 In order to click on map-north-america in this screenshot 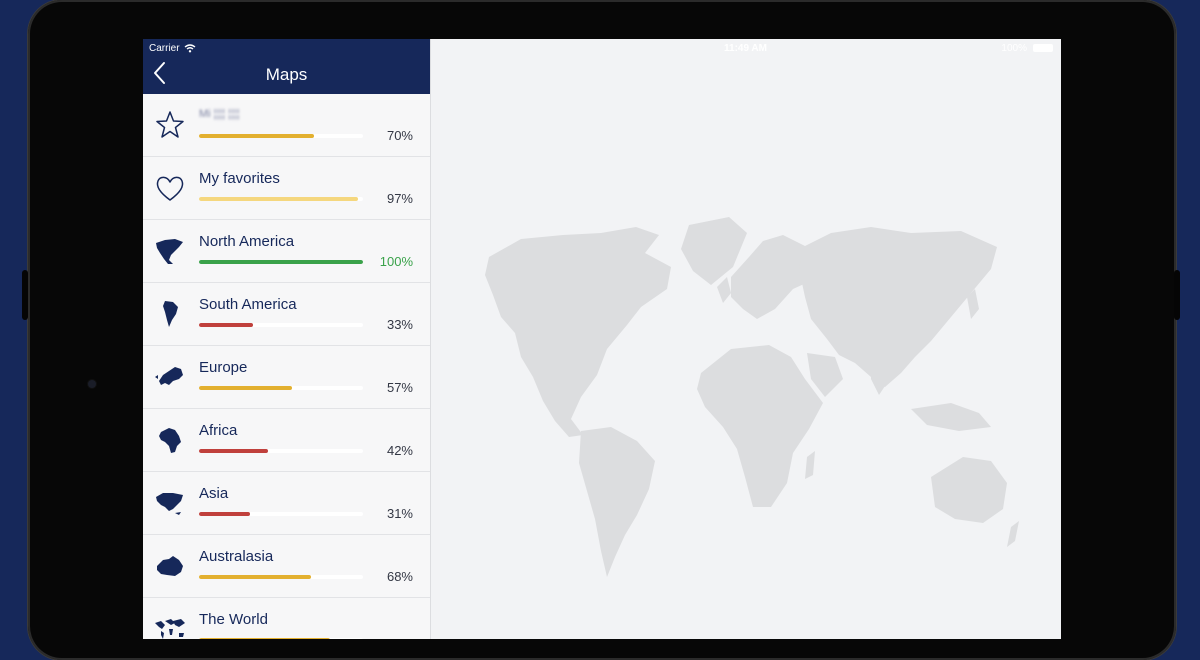, I will do `click(578, 332)`.